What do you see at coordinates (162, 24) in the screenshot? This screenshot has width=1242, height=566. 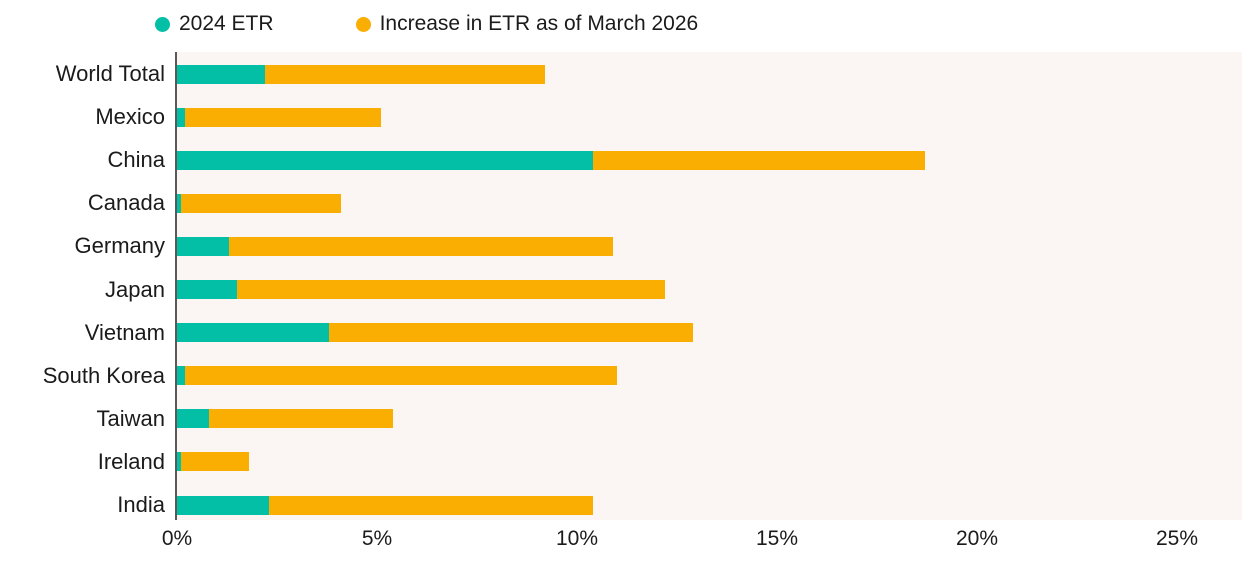 I see `legend-swatch-teal-icon` at bounding box center [162, 24].